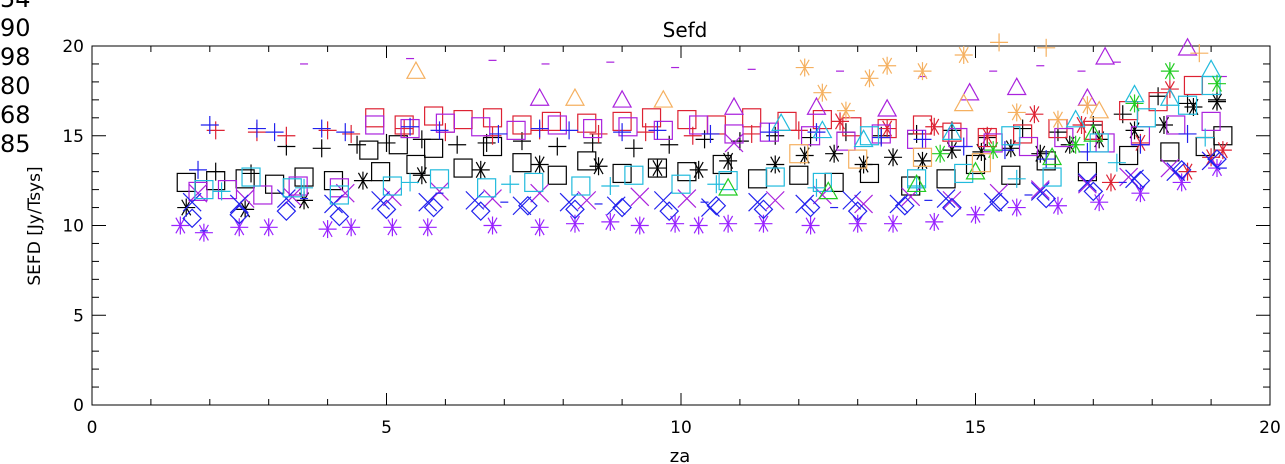 The height and width of the screenshot is (464, 1285). Describe the element at coordinates (78, 406) in the screenshot. I see `y-tick-label: 0` at that location.